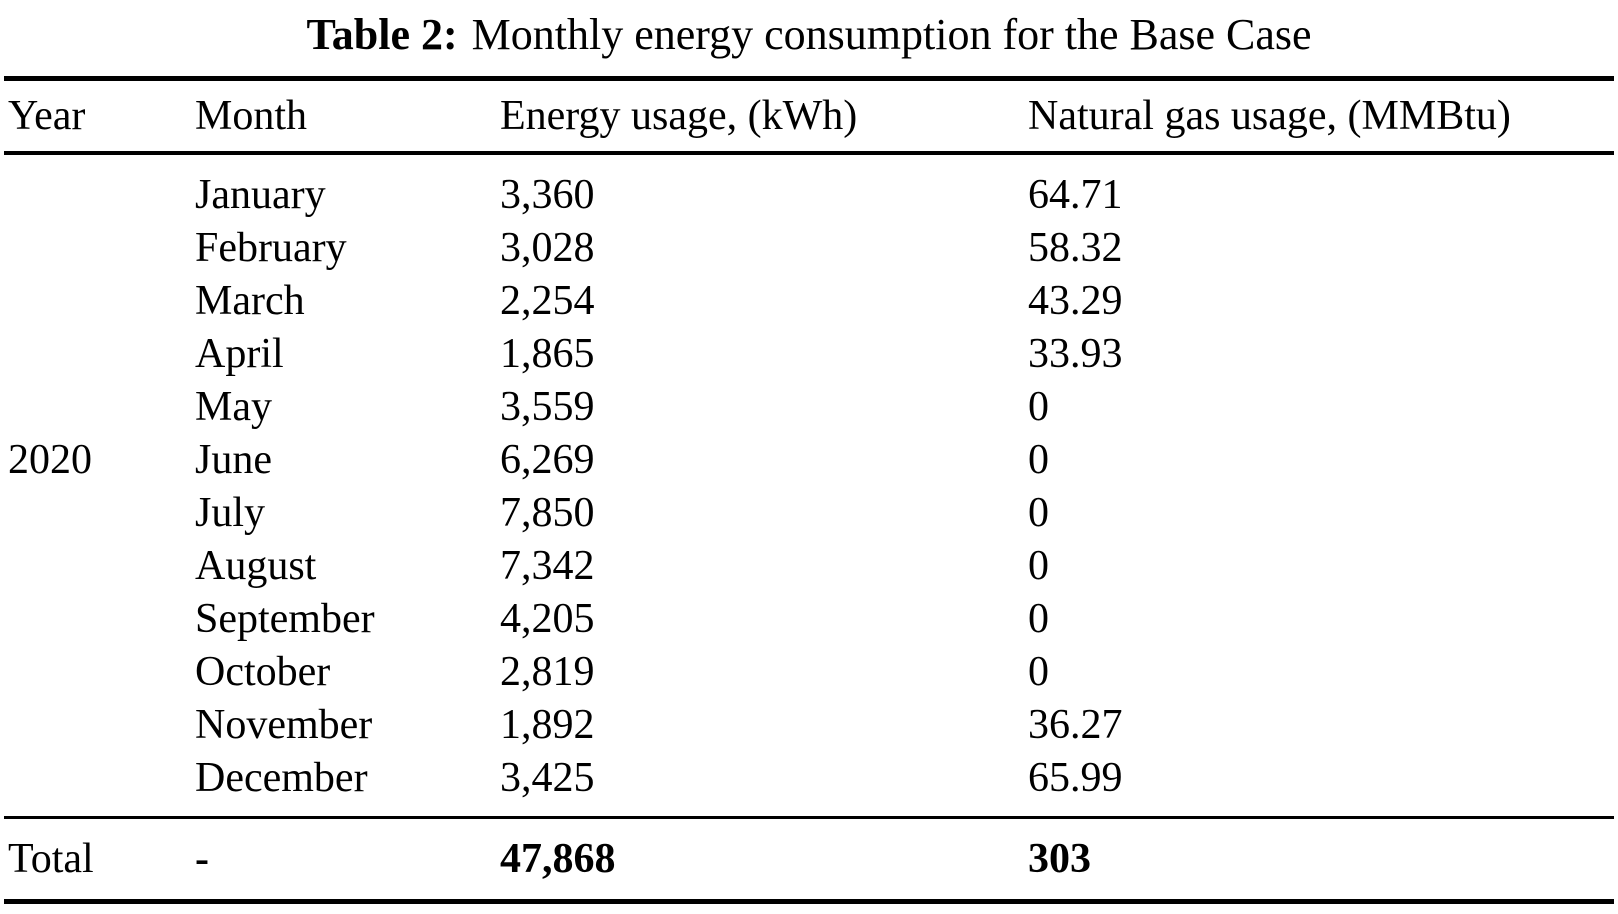 Image resolution: width=1618 pixels, height=914 pixels. What do you see at coordinates (51, 859) in the screenshot?
I see `total-label: Total` at bounding box center [51, 859].